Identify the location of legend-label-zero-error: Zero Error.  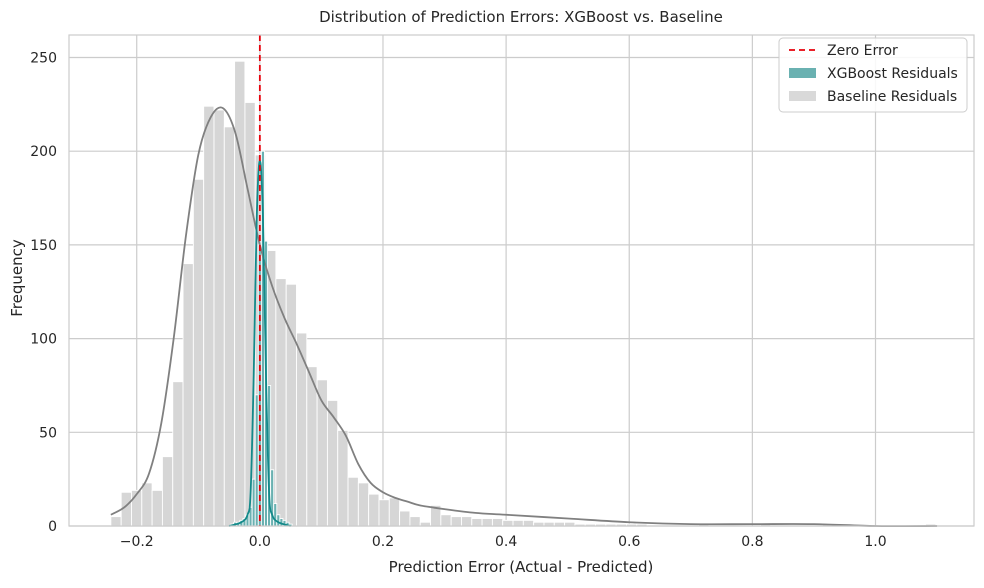
(862, 51).